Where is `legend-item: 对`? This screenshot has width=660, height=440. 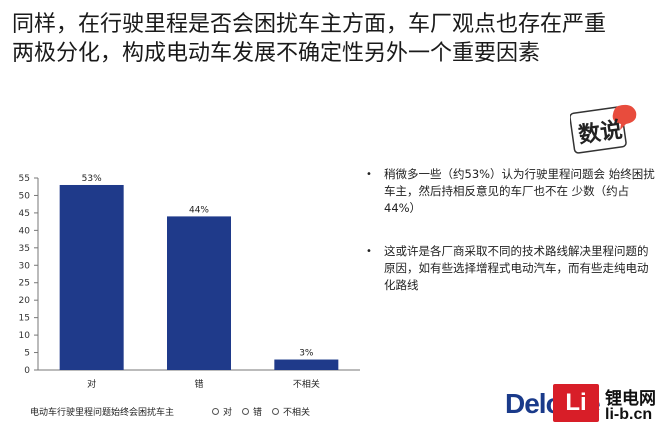 legend-item: 对 is located at coordinates (222, 411).